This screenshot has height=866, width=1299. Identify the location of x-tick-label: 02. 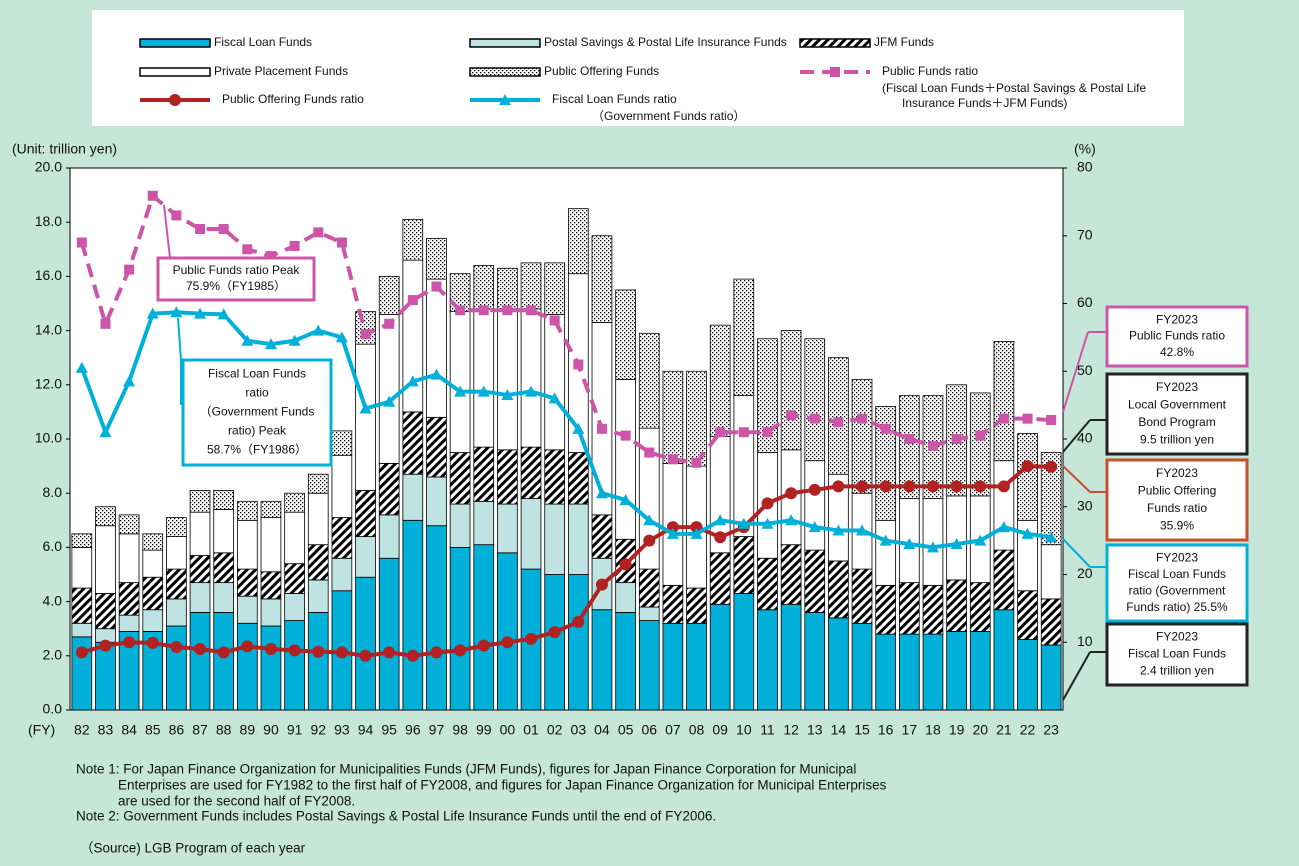
(555, 730).